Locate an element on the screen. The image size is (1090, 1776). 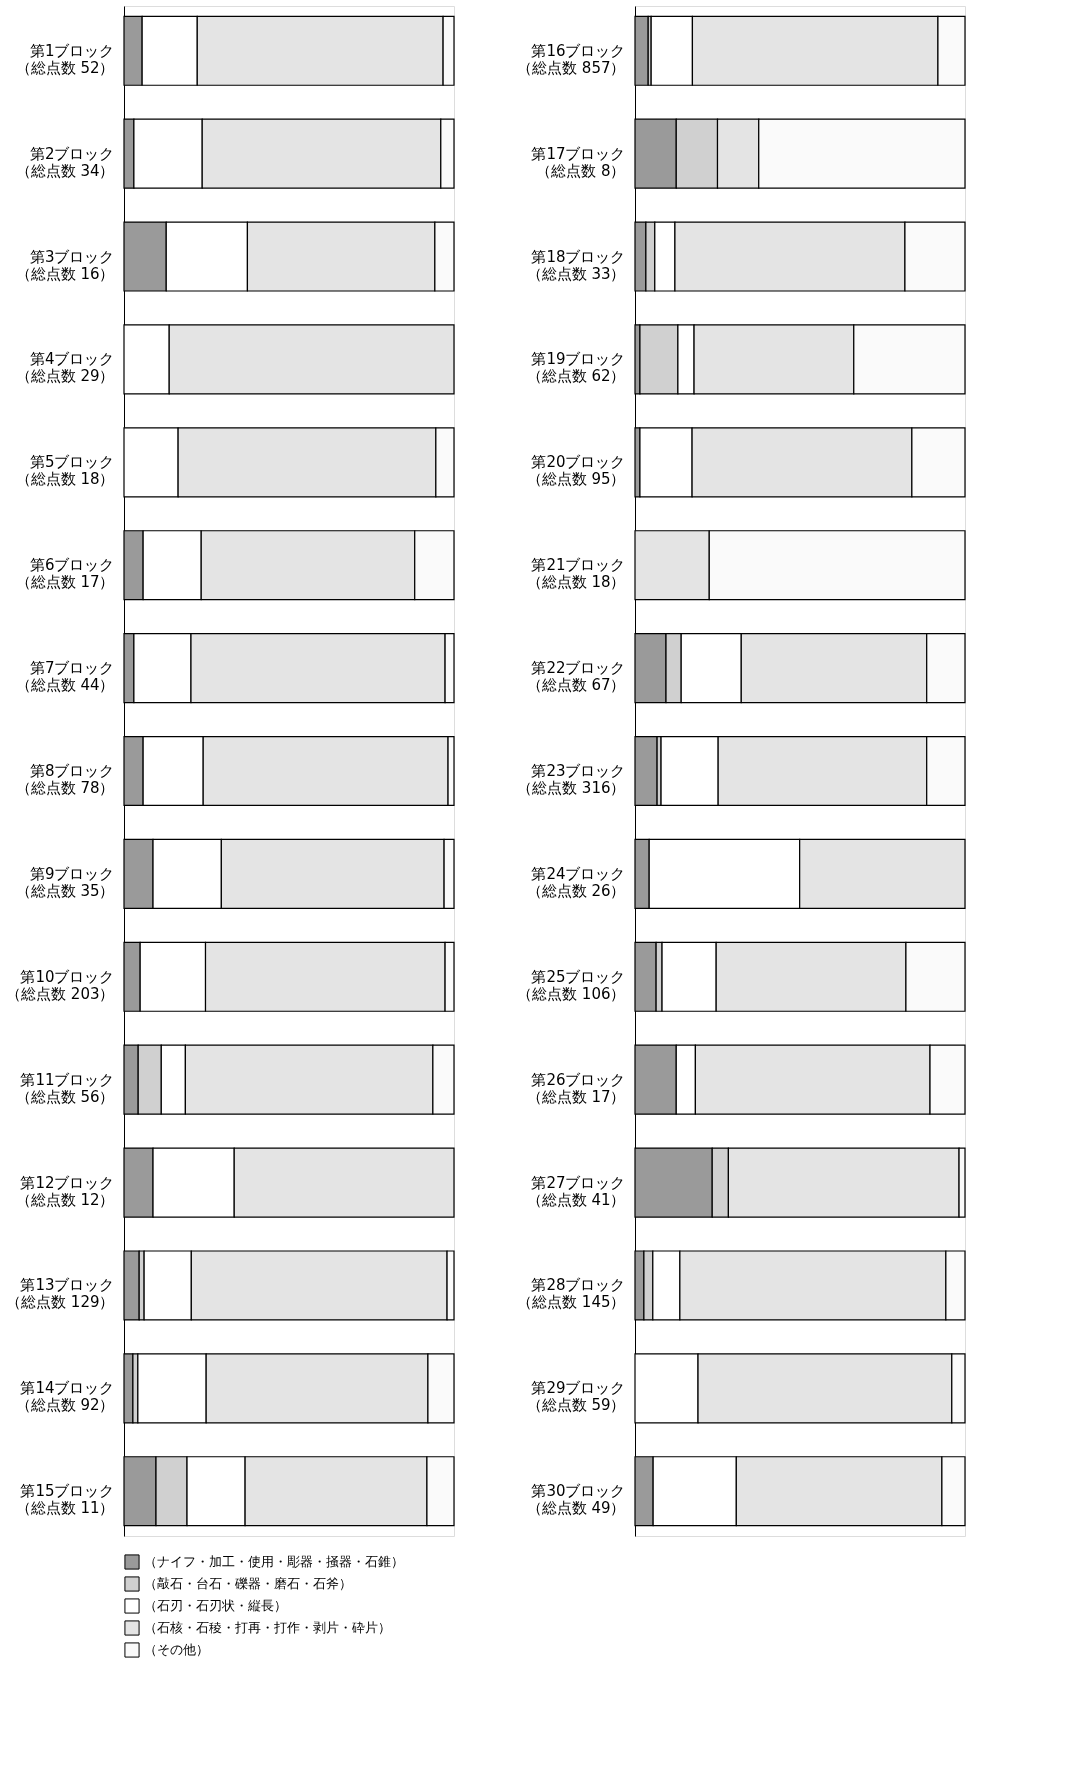
legend-label: （ナイフ・加工・使用・彫器・掻器・石錐） is located at coordinates (274, 1561).